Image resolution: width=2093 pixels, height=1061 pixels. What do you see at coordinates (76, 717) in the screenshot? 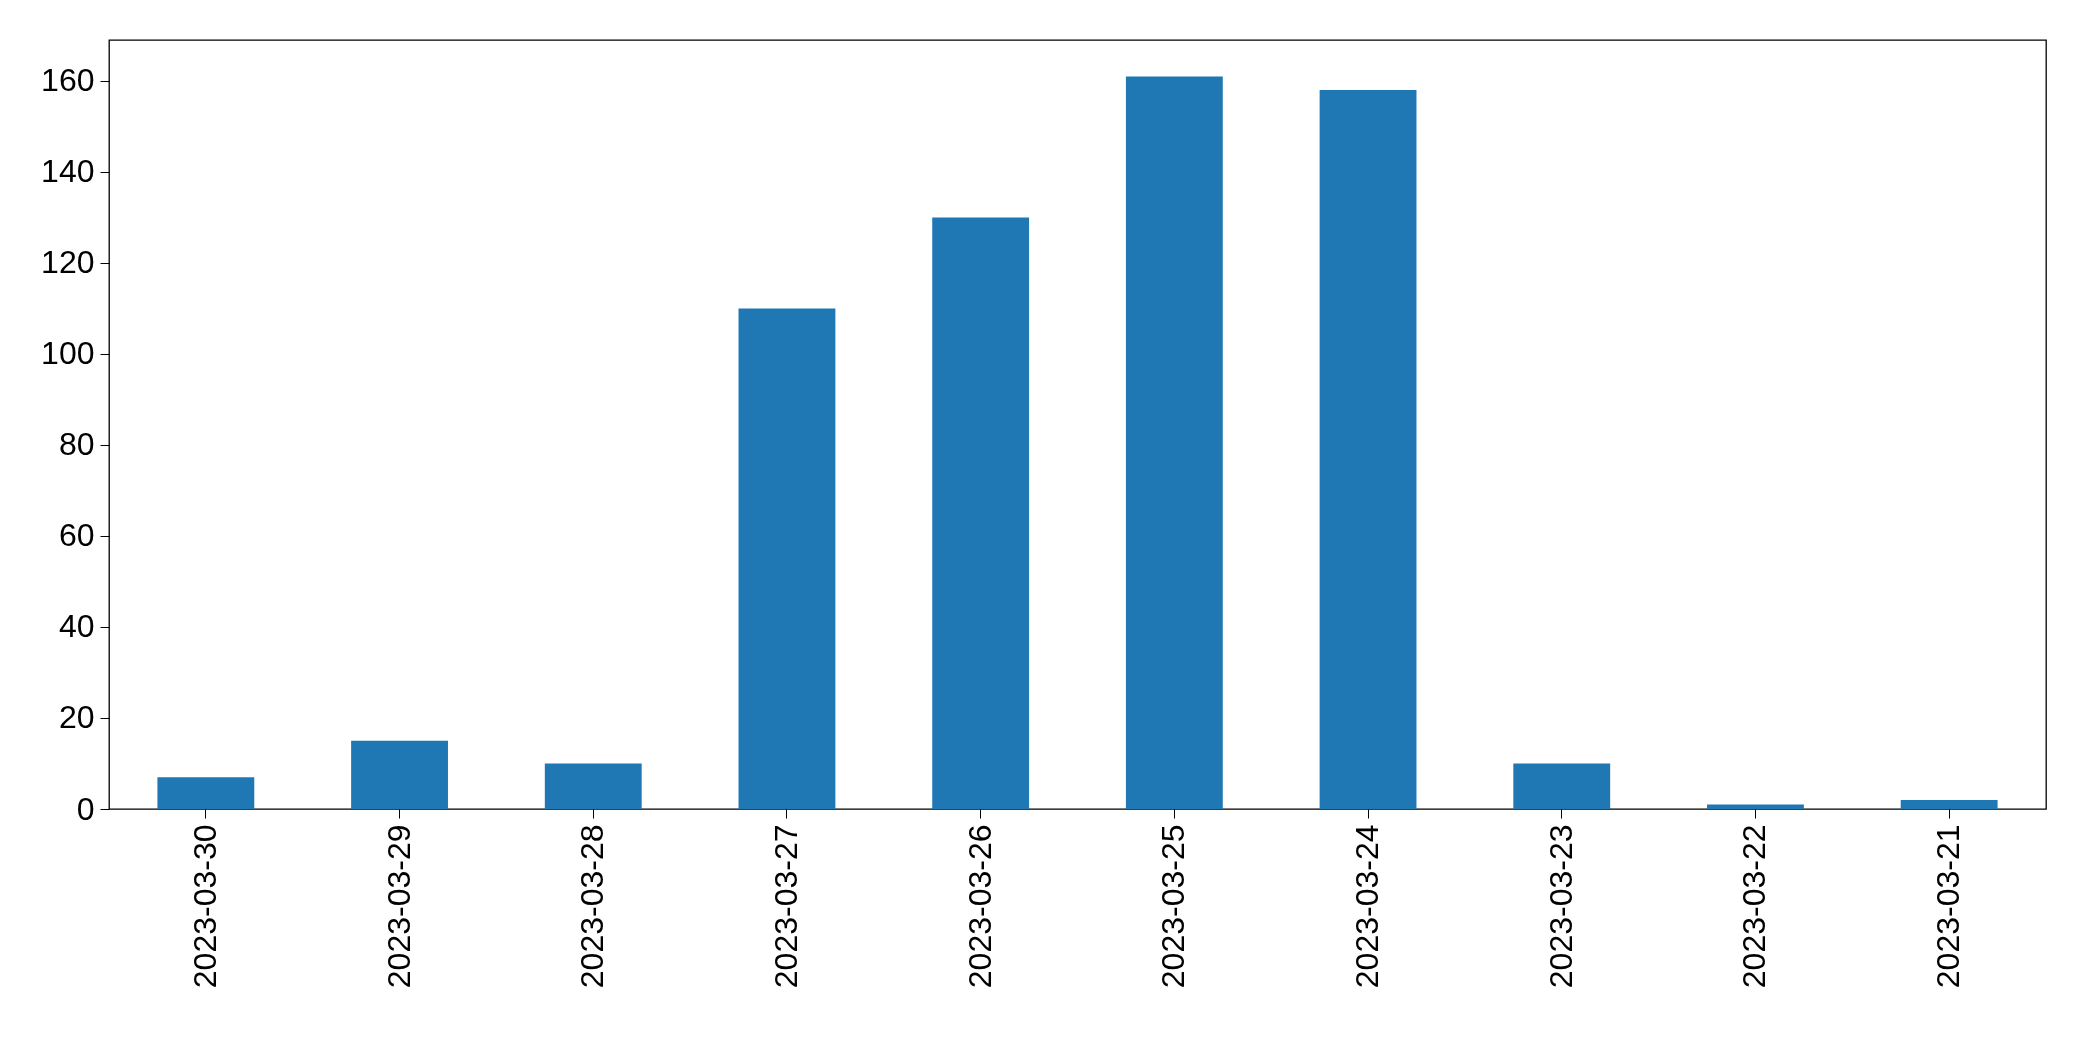
I see `y-tick-label: 20` at bounding box center [76, 717].